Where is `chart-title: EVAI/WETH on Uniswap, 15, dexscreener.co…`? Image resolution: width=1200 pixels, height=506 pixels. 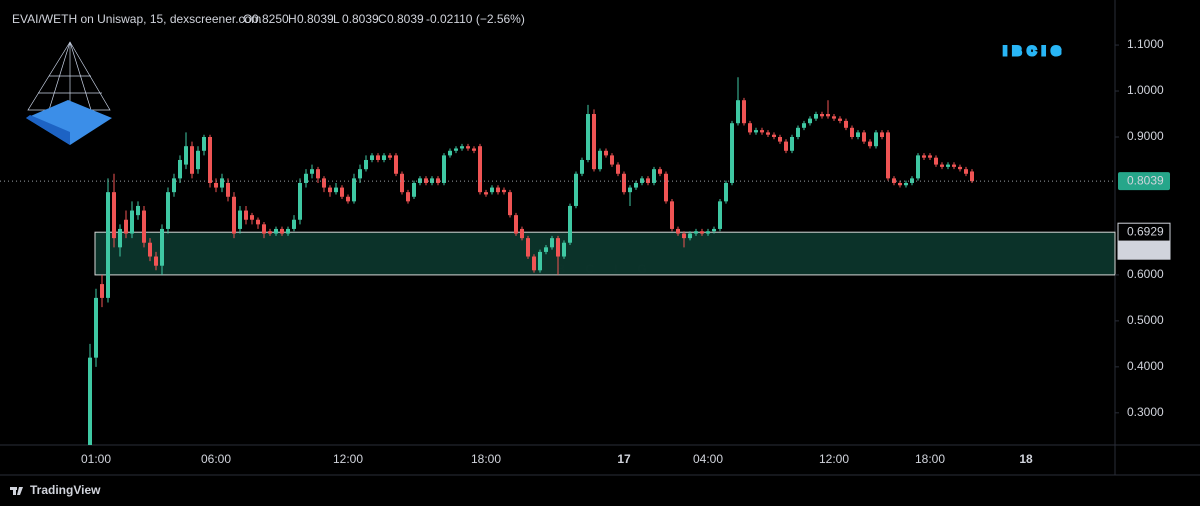 chart-title: EVAI/WETH on Uniswap, 15, dexscreener.co… is located at coordinates (136, 19).